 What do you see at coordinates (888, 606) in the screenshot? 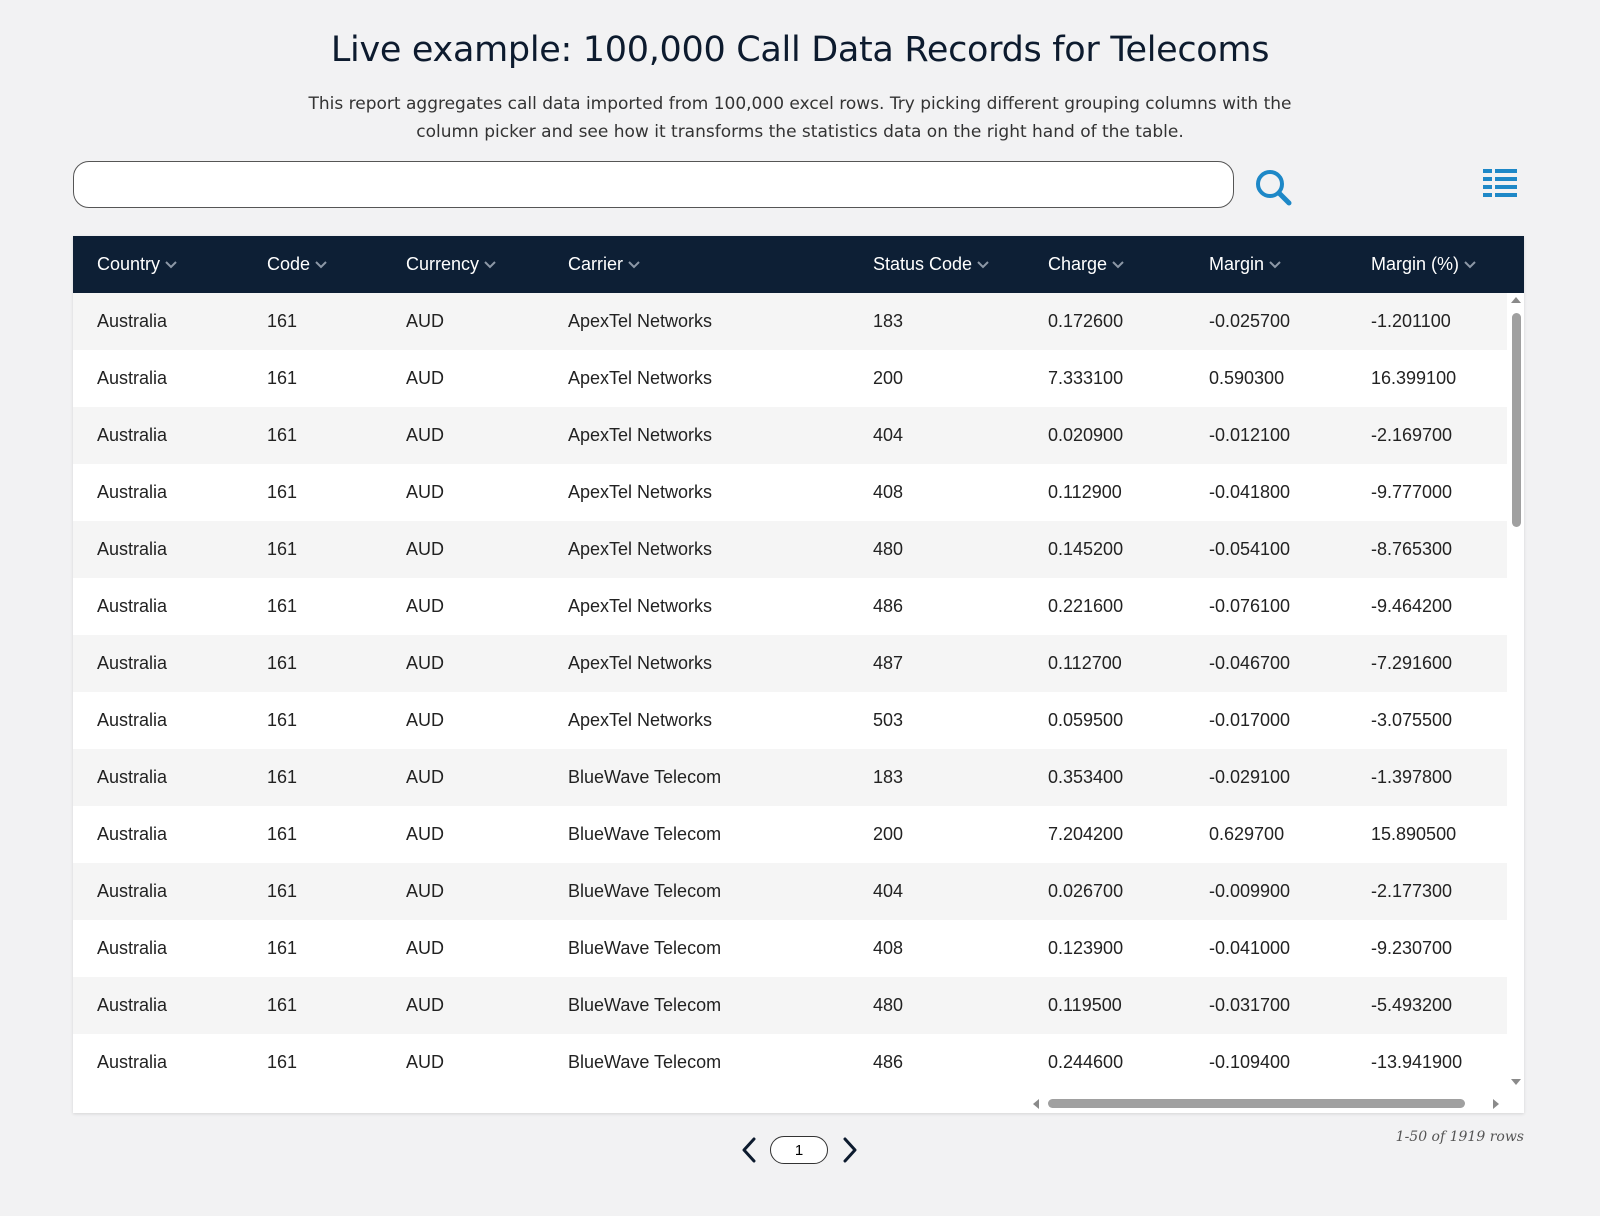
I see `table-cell: 486` at bounding box center [888, 606].